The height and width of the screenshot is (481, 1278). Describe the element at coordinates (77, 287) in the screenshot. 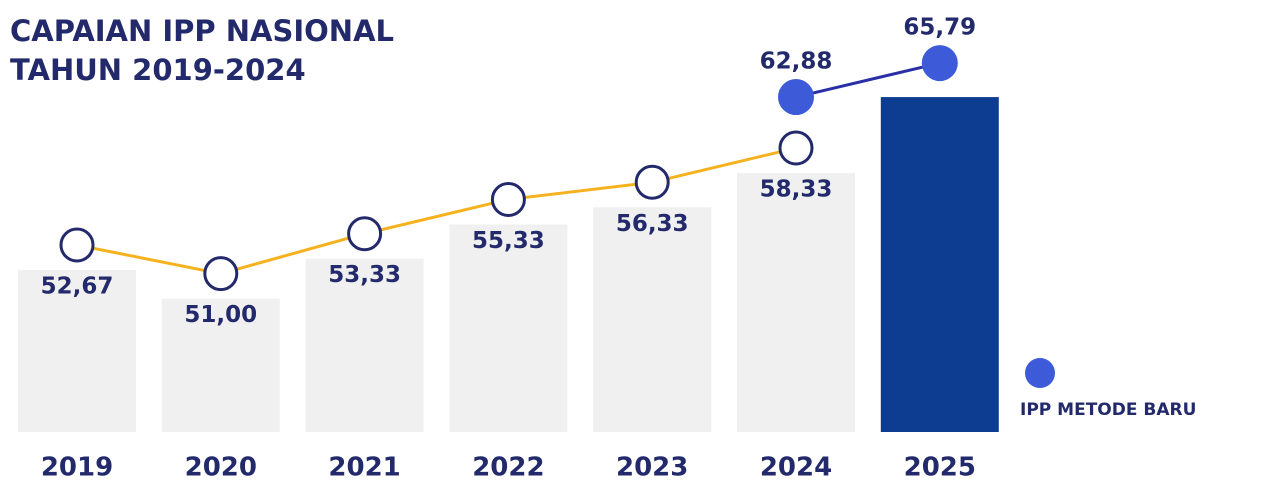

I see `data-label: 52,67` at that location.